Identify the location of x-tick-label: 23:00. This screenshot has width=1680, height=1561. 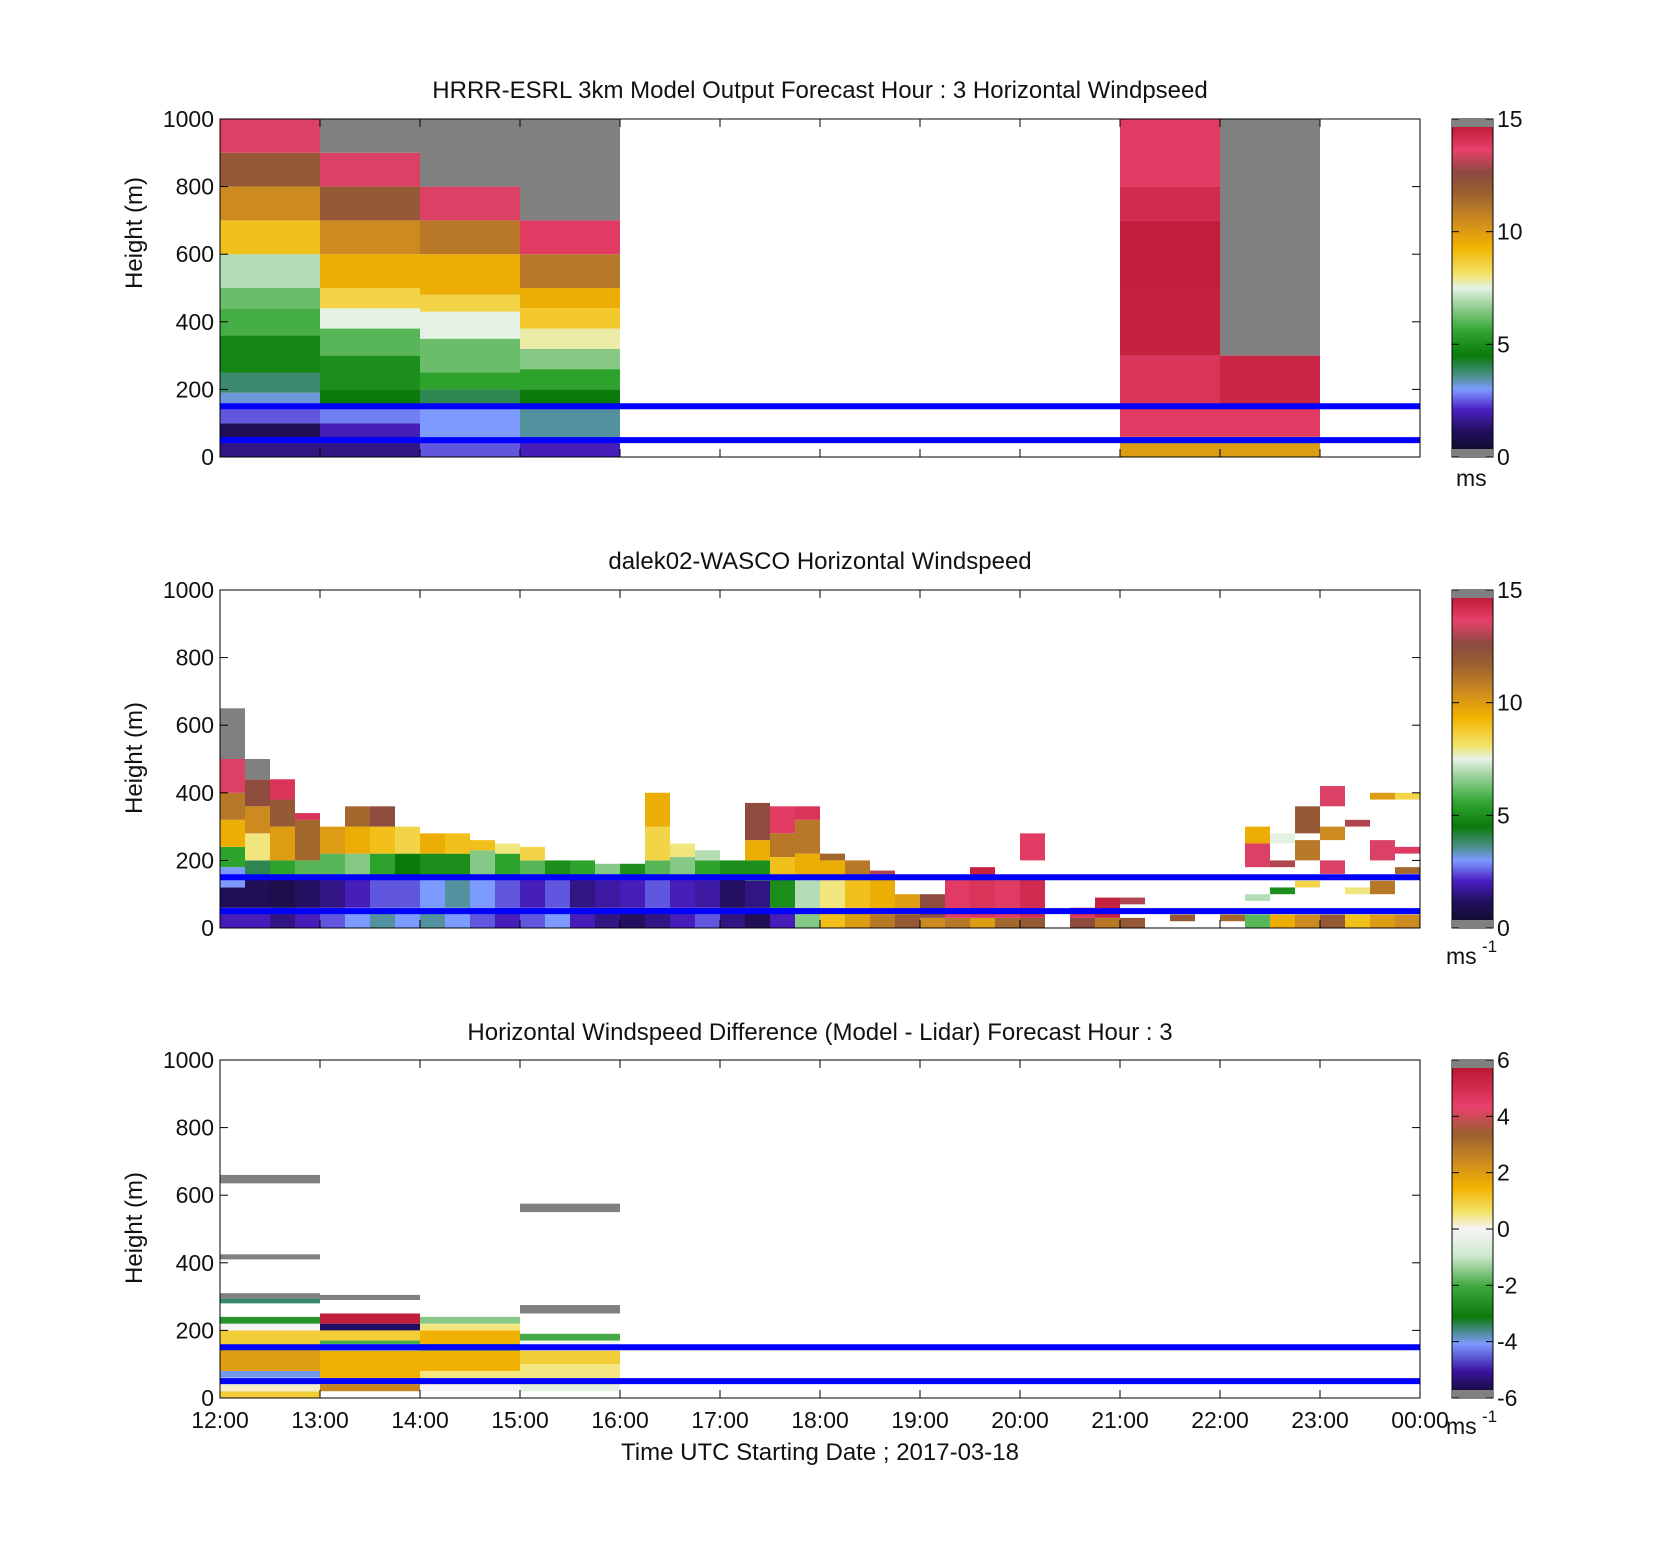
(1320, 1420).